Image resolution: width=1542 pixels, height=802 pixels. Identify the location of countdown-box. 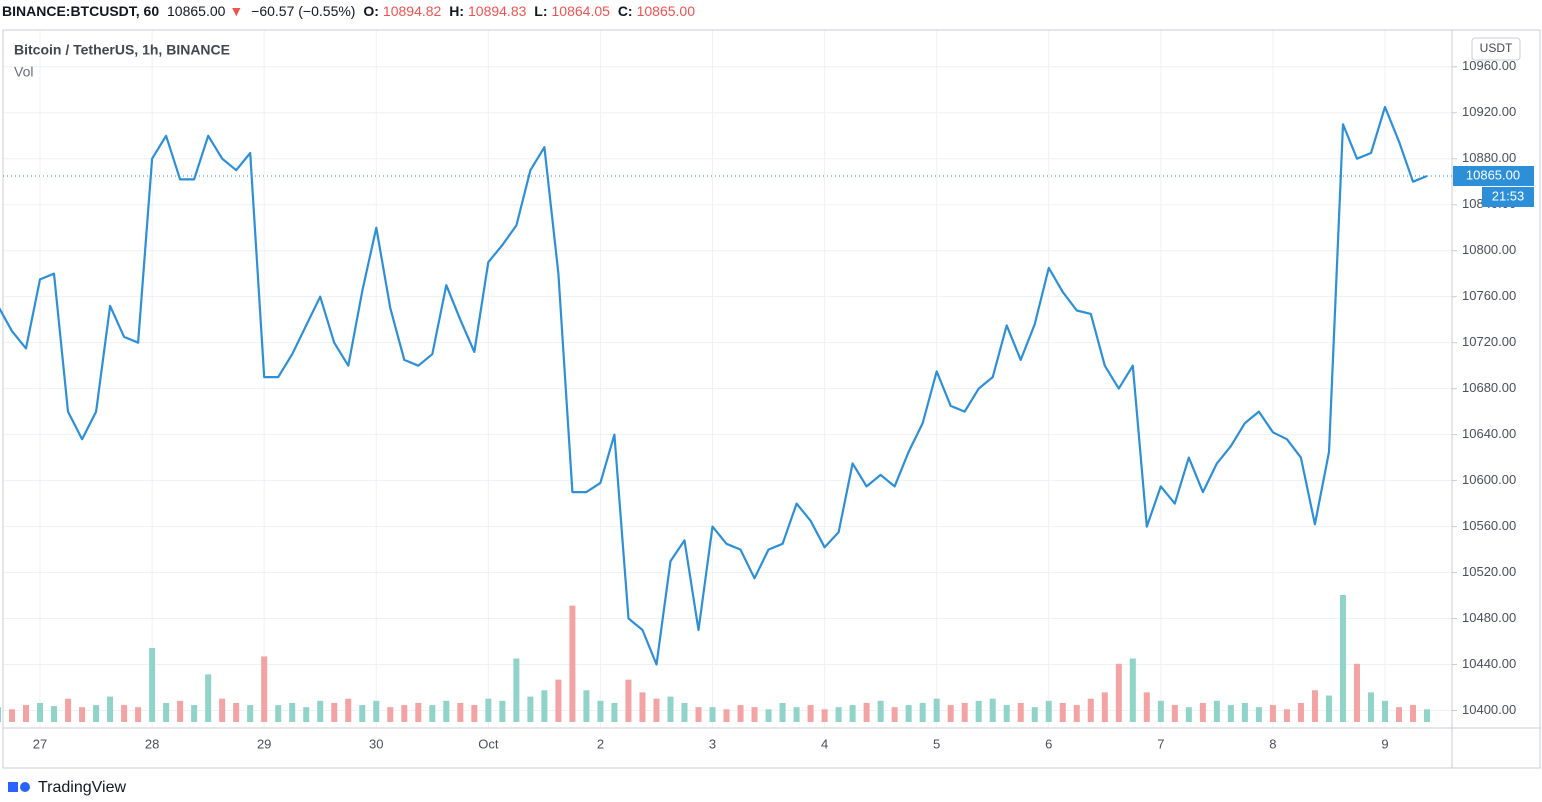
(1508, 196).